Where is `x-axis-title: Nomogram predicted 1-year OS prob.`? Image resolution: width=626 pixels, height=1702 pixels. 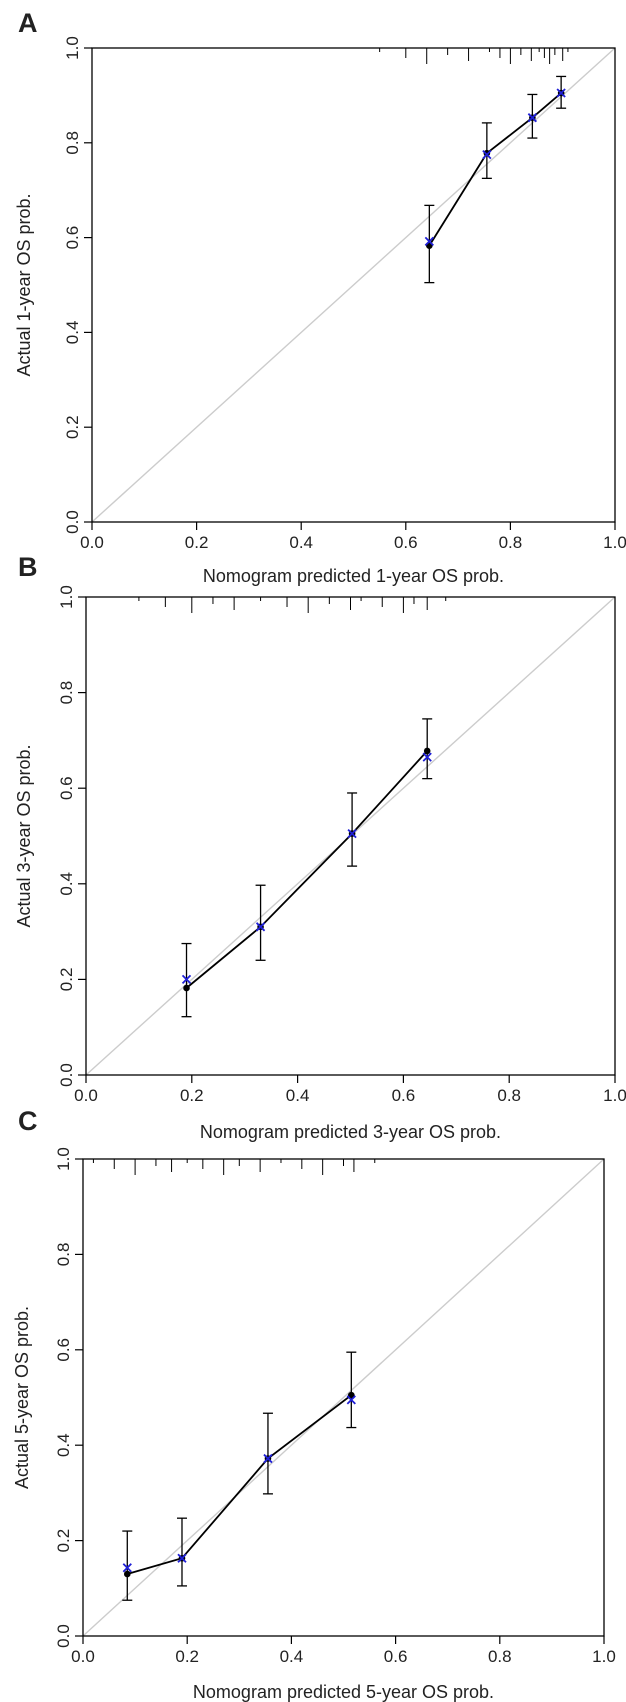
x-axis-title: Nomogram predicted 1-year OS prob. is located at coordinates (353, 576).